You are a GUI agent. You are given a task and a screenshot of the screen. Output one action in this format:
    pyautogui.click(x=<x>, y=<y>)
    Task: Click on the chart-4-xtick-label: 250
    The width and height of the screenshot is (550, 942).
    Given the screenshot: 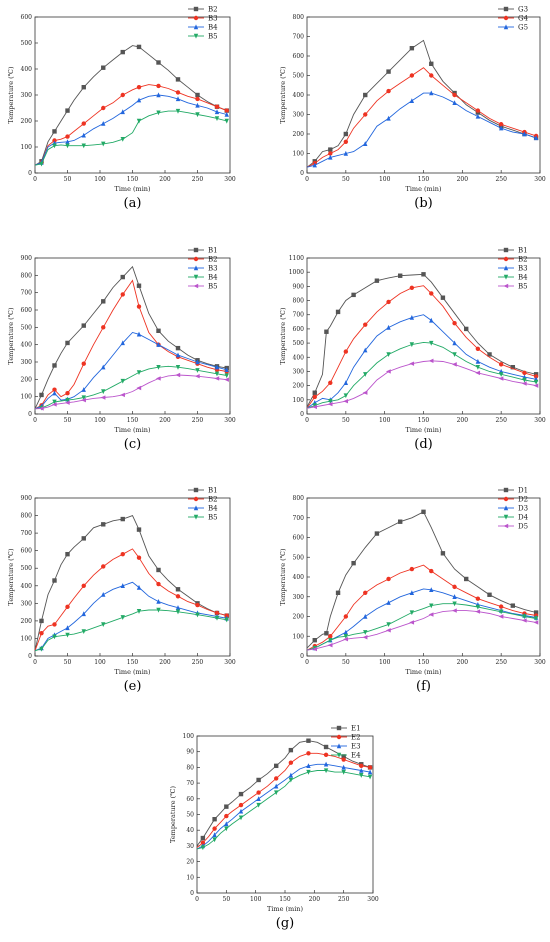 What is the action you would take?
    pyautogui.click(x=501, y=420)
    